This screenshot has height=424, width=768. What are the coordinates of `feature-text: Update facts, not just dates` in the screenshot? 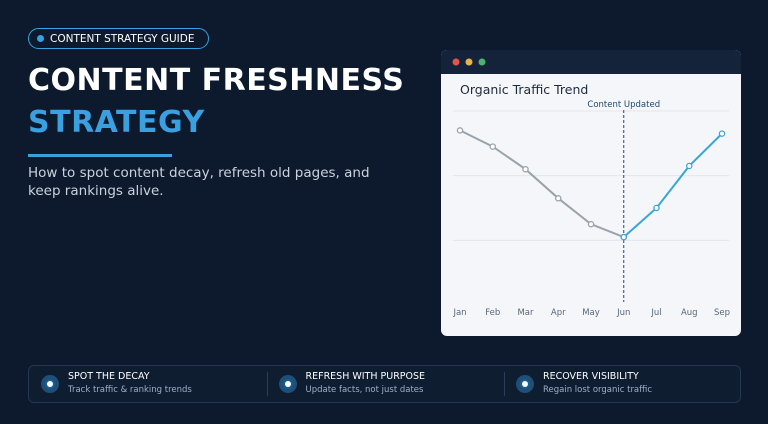 It's located at (364, 390).